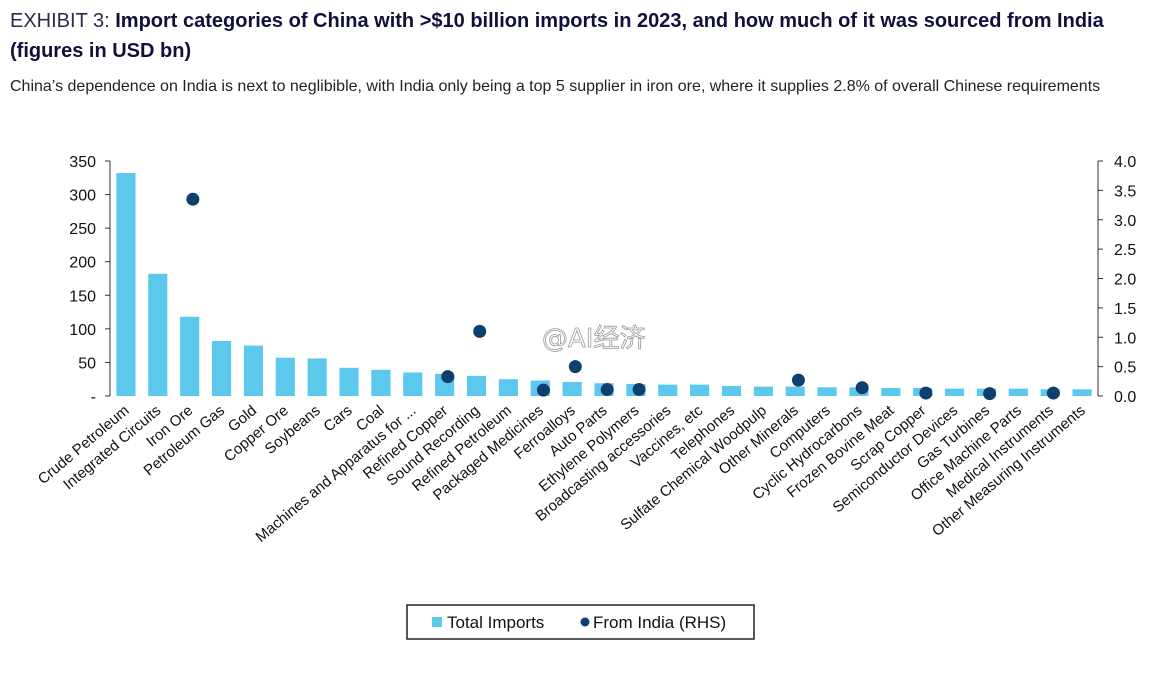 This screenshot has height=673, width=1170. Describe the element at coordinates (1125, 280) in the screenshot. I see `right-axis-tick-label: 2.0` at that location.